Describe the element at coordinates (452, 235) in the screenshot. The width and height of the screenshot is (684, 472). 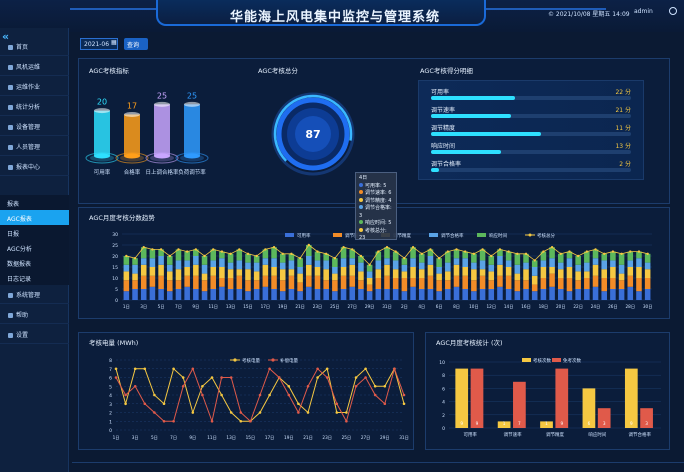
I see `legend-label: 调节合格率` at that location.